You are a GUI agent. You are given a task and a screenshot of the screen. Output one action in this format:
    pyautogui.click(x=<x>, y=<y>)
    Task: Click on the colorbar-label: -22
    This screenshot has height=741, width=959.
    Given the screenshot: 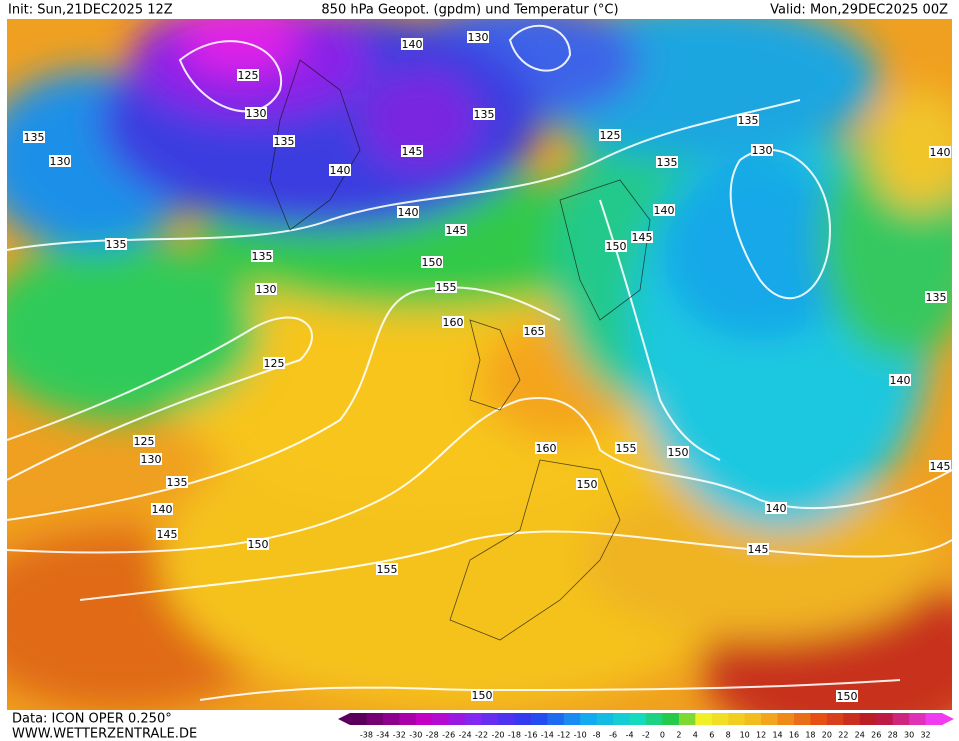 What is the action you would take?
    pyautogui.click(x=481, y=735)
    